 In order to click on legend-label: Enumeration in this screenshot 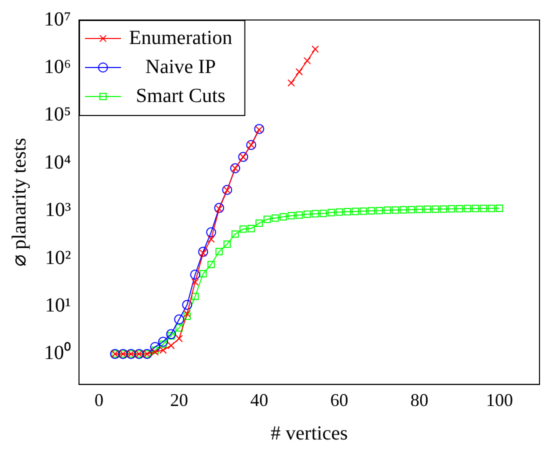, I will do `click(180, 37)`.